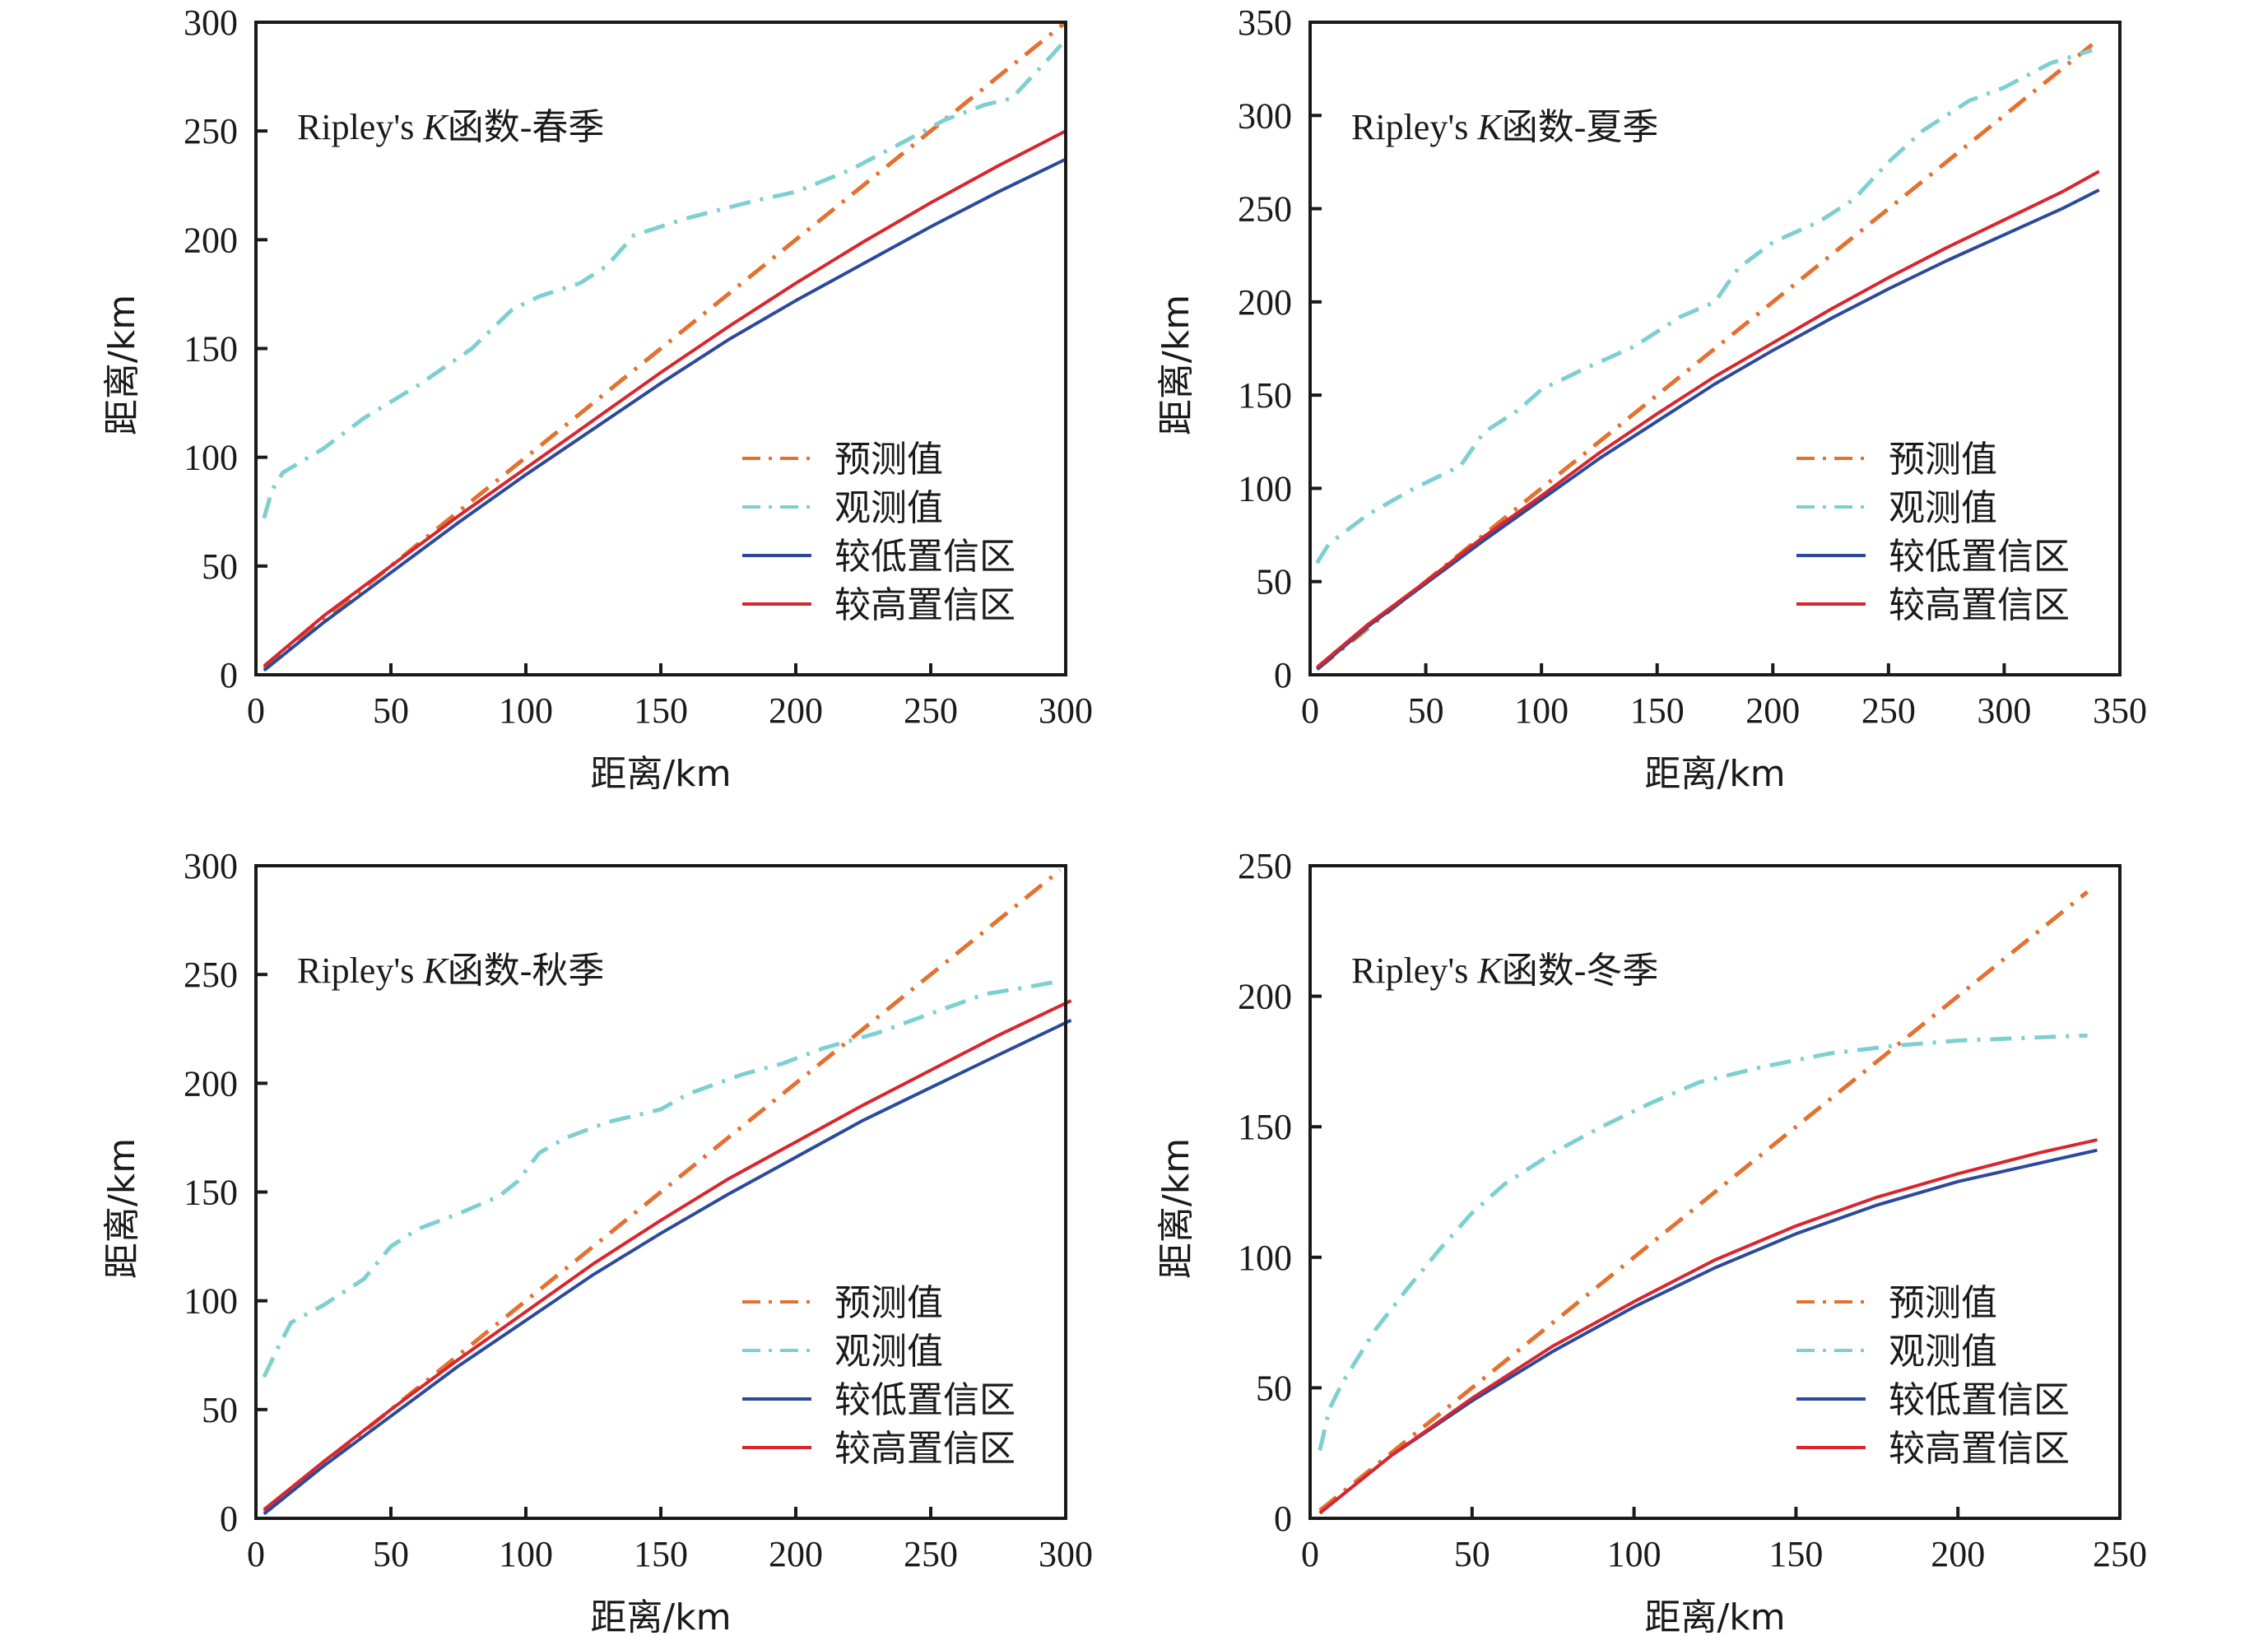  What do you see at coordinates (526, 710) in the screenshot?
I see `x-tick-label: 100` at bounding box center [526, 710].